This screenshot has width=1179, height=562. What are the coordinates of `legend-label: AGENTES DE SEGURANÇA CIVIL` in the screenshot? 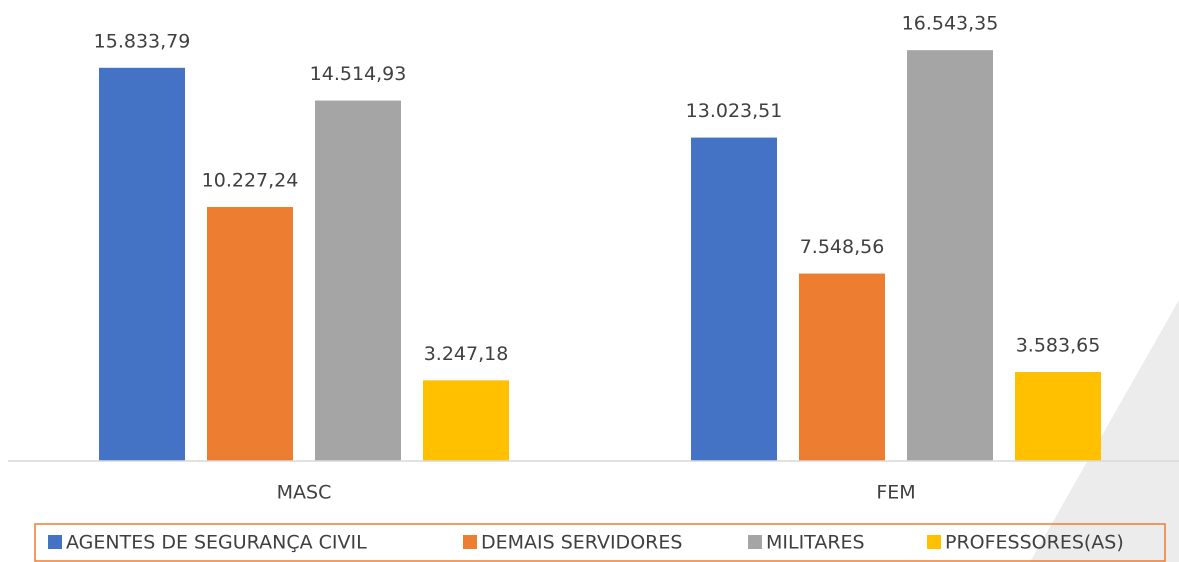 It's located at (216, 543).